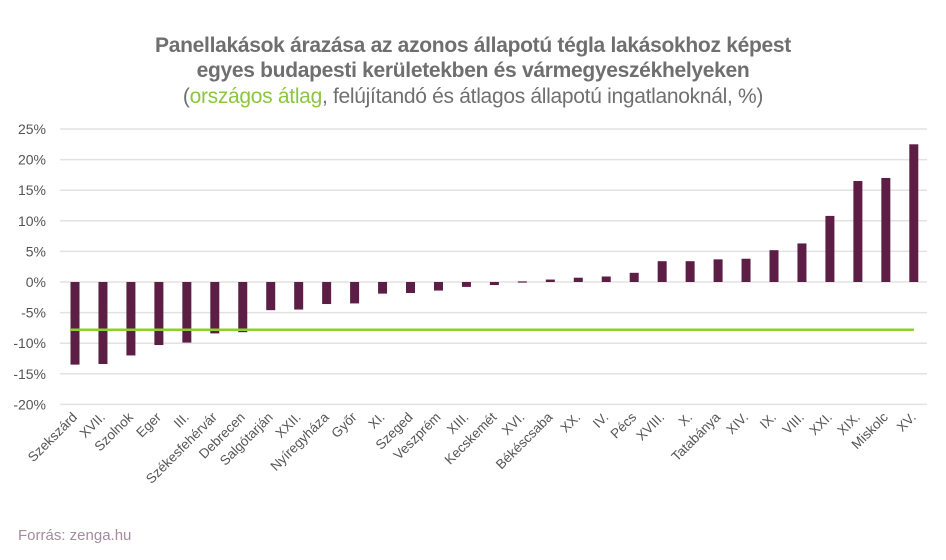  Describe the element at coordinates (623, 425) in the screenshot. I see `x-category-label: Pécs` at that location.